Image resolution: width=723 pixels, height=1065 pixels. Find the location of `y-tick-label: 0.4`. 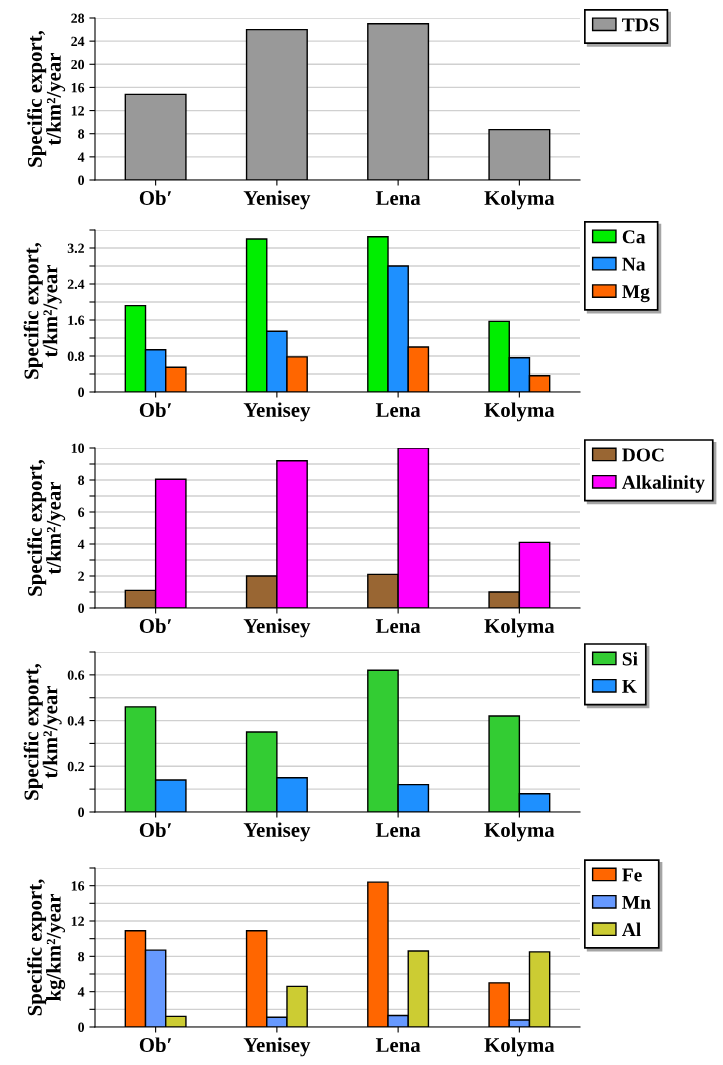

y-tick-label: 0.4 is located at coordinates (76, 721).